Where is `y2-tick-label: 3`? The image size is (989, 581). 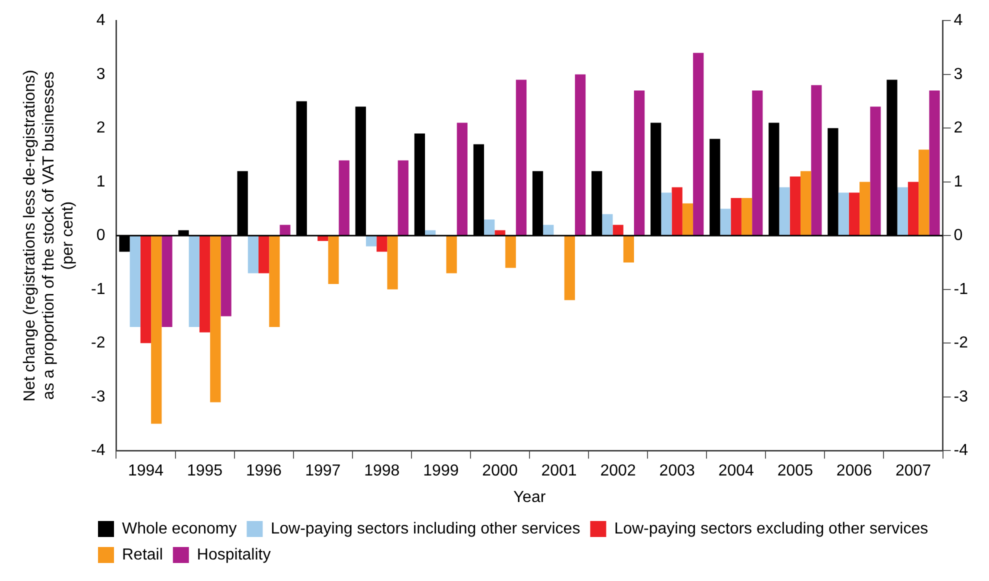
y2-tick-label: 3 is located at coordinates (958, 74).